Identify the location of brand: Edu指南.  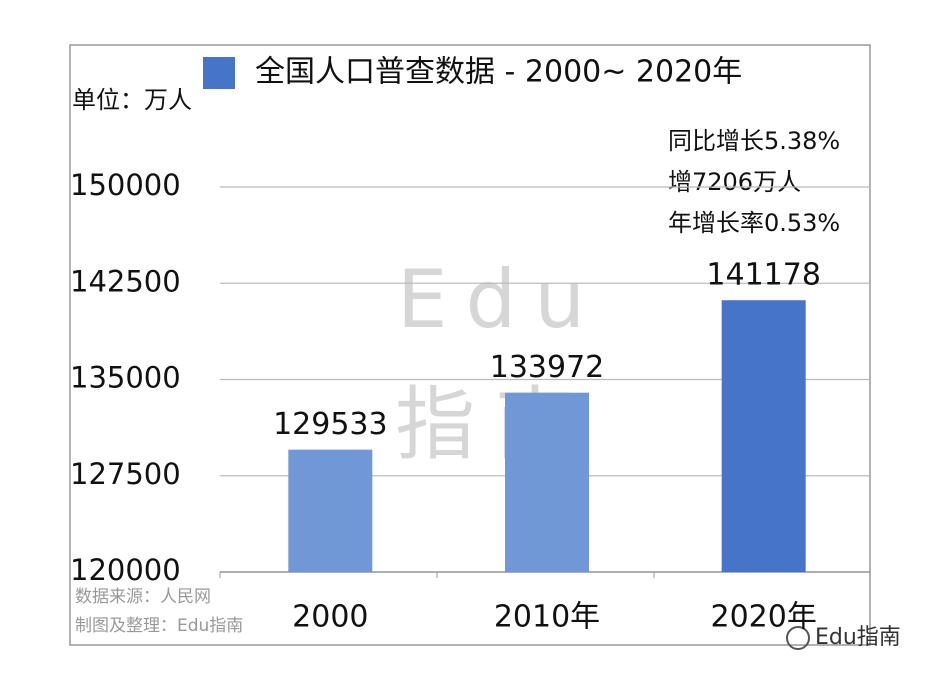
(858, 637).